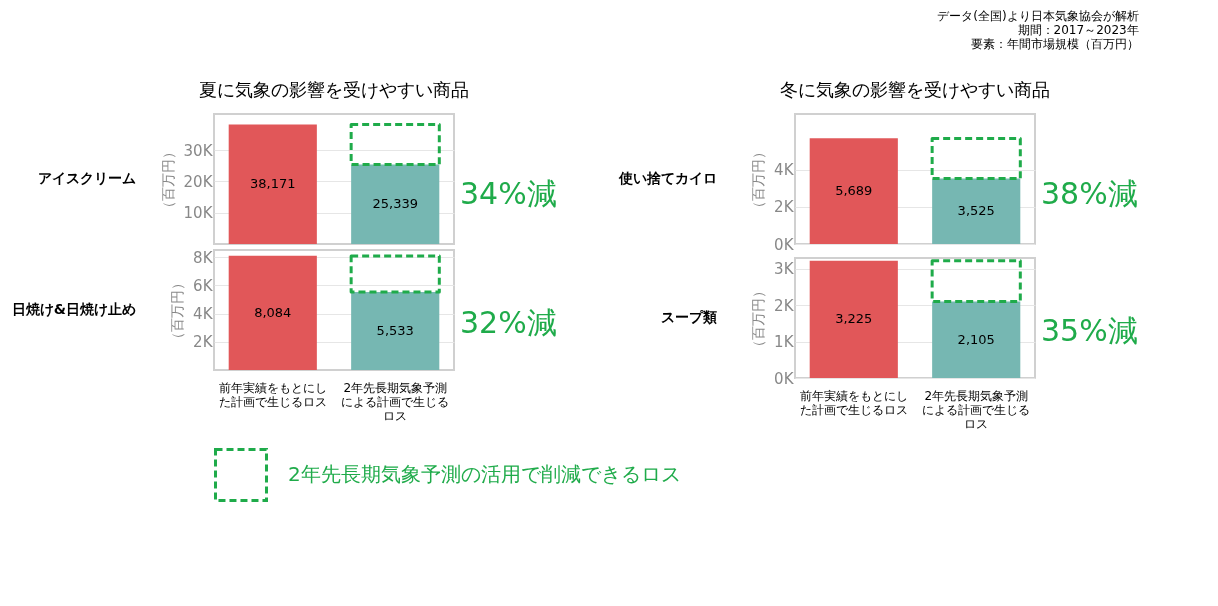 Image resolution: width=1218 pixels, height=606 pixels. What do you see at coordinates (854, 191) in the screenshot?
I see `data-label: 5,689` at bounding box center [854, 191].